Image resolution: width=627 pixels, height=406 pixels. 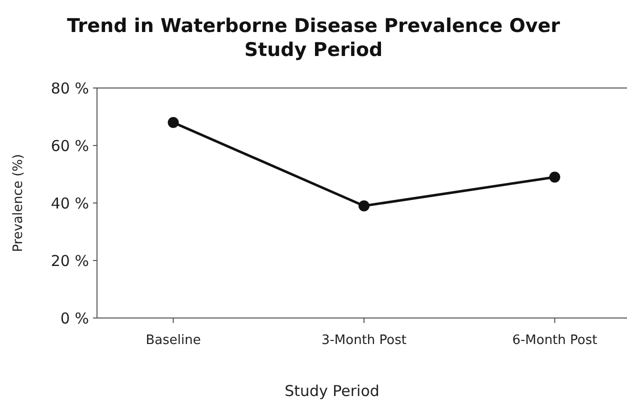 I want to click on x-tick-label: Baseline, so click(x=173, y=340).